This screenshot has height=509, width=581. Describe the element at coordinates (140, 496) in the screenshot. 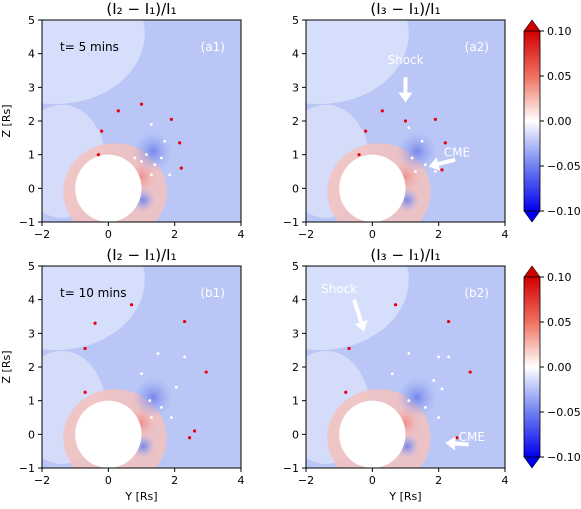

I see `x-axis-label: Y [Rs]` at that location.